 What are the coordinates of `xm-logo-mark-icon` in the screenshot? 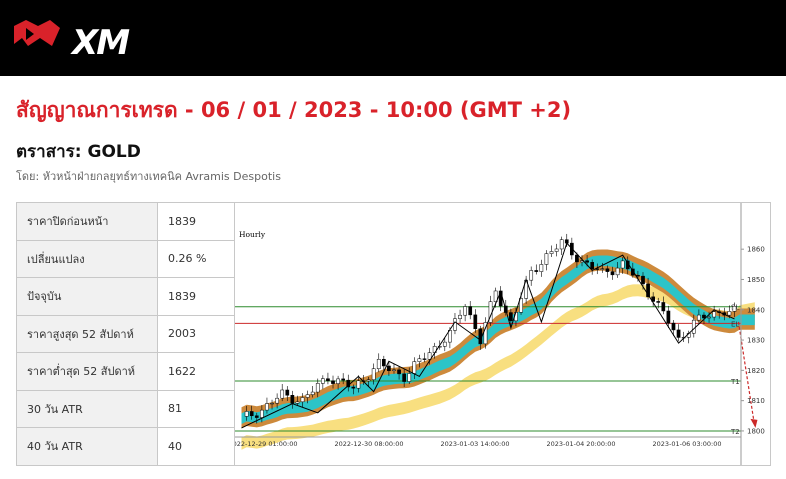 It's located at (37, 33).